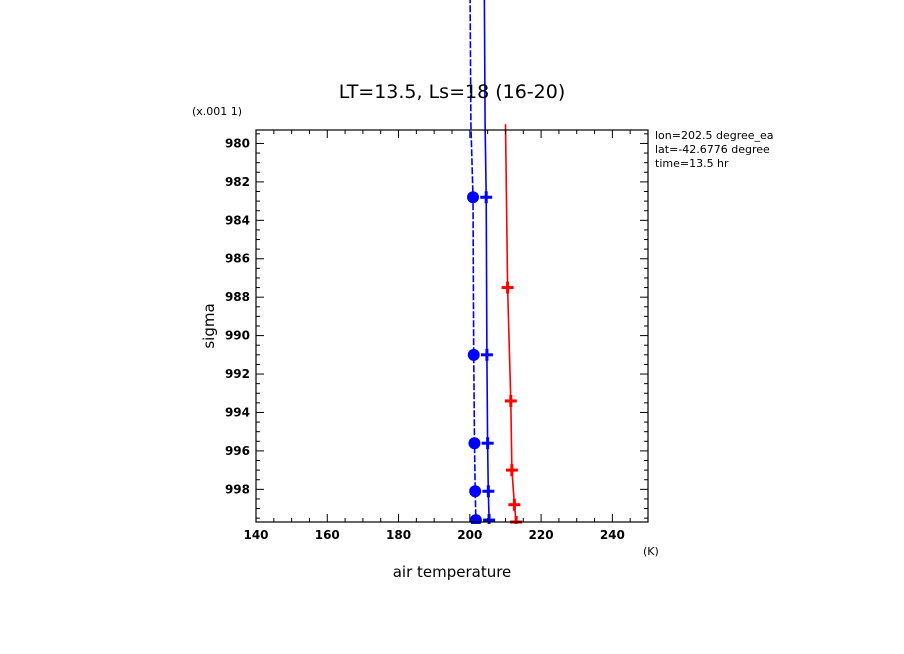  Describe the element at coordinates (541, 535) in the screenshot. I see `x-tick-label: 220` at that location.